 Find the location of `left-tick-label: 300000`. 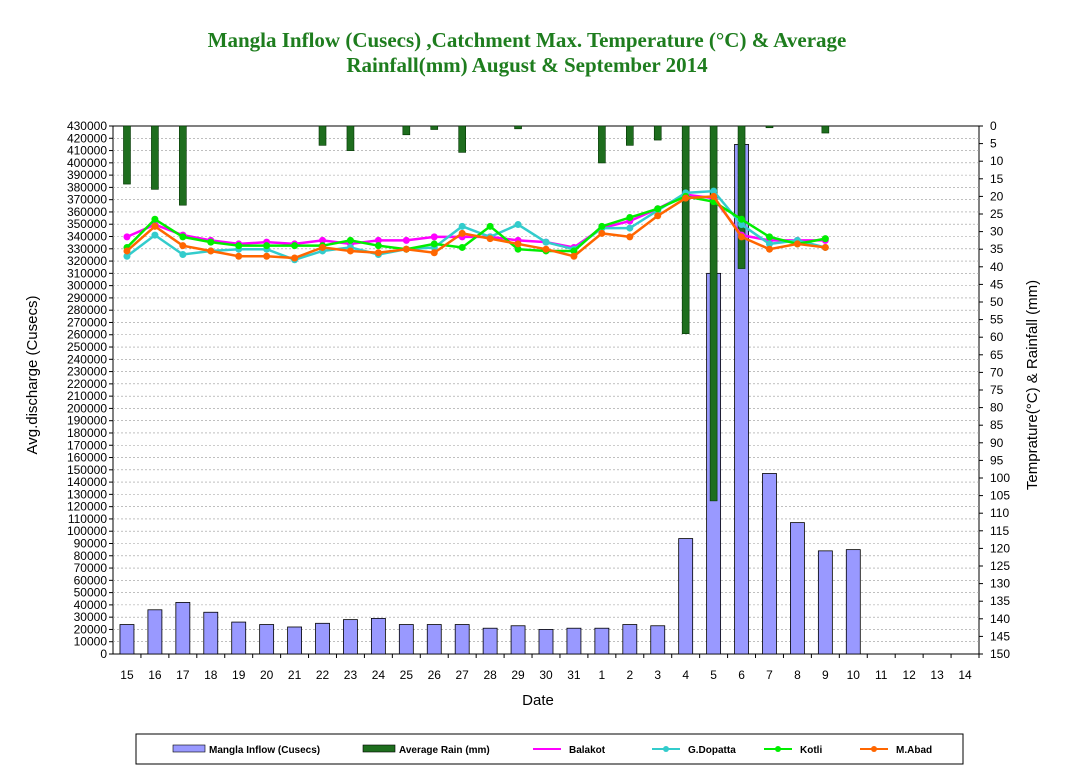

left-tick-label: 300000 is located at coordinates (87, 286).